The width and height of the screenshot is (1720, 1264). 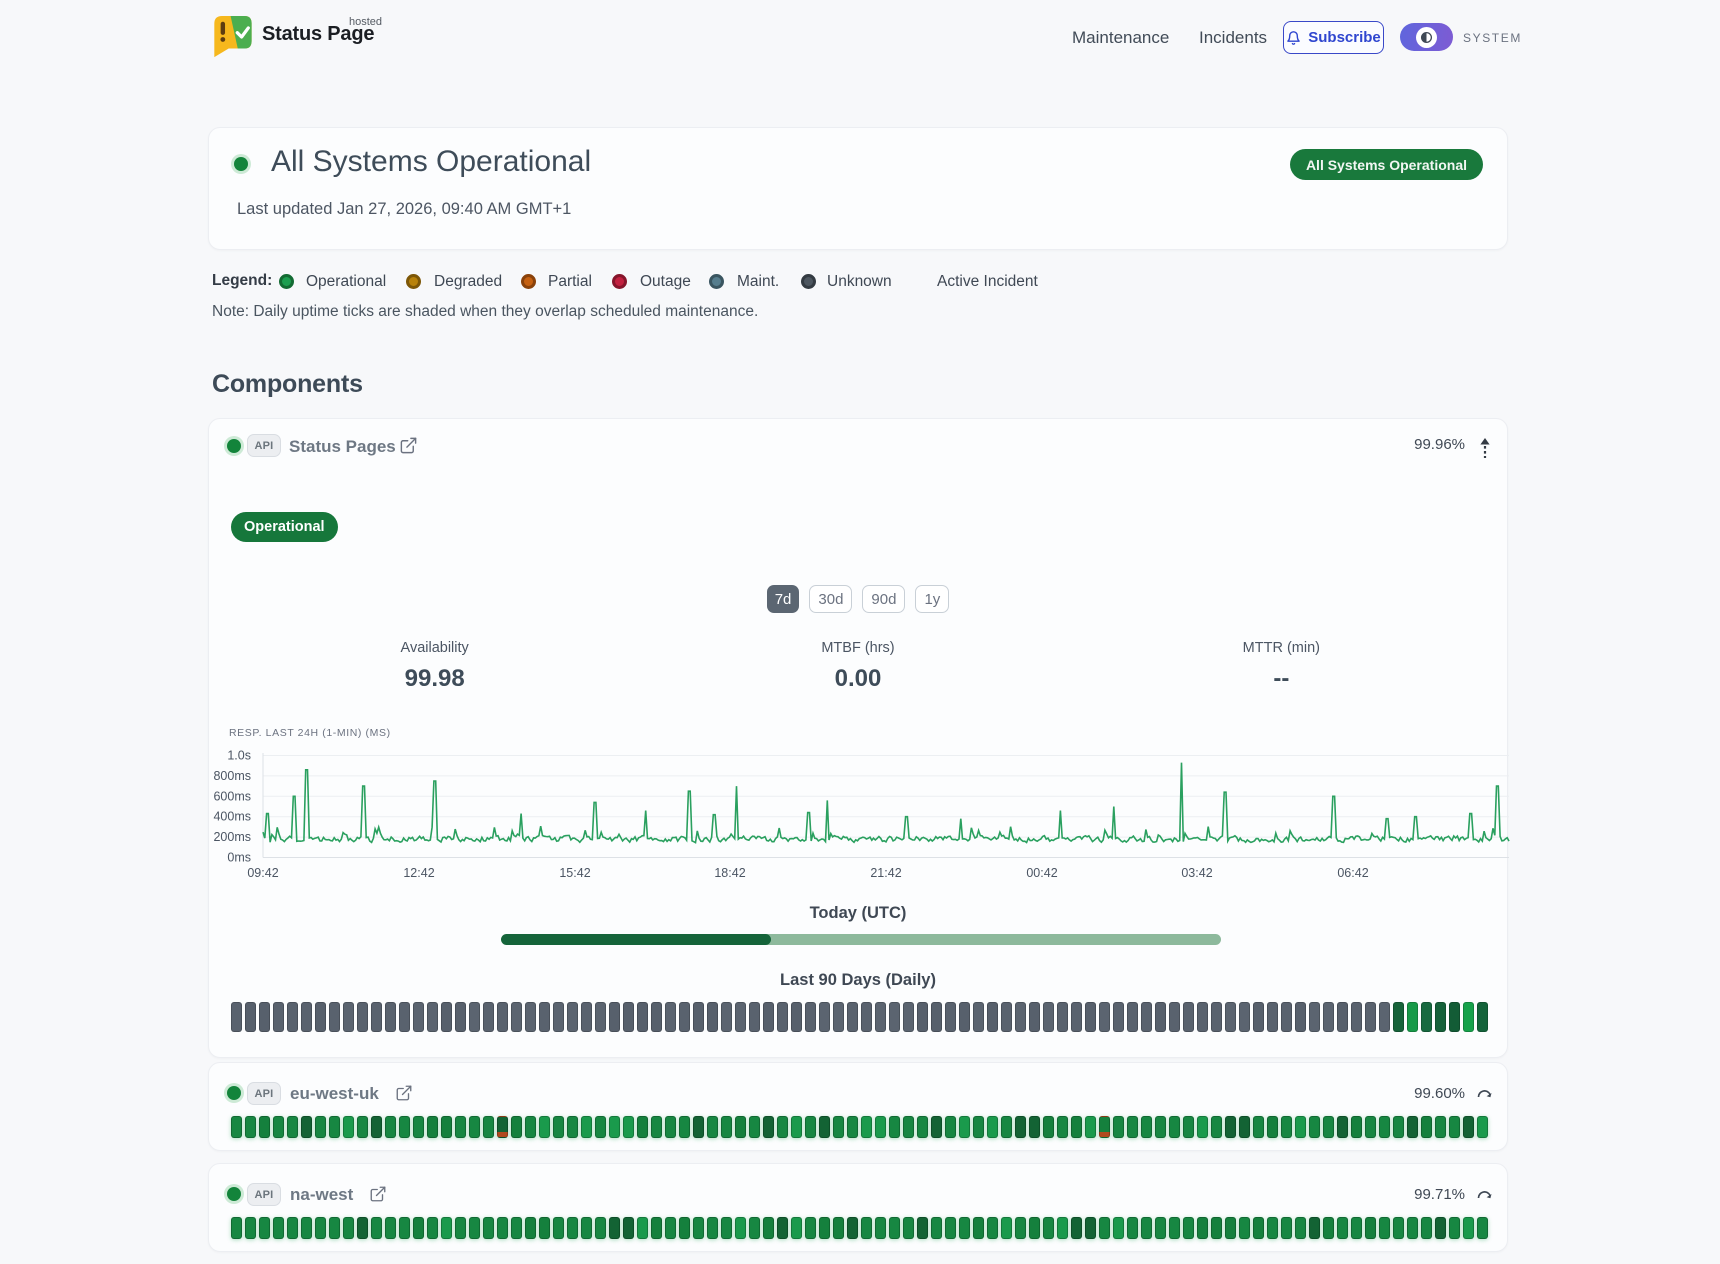 What do you see at coordinates (1352, 873) in the screenshot?
I see `svg-text: 06:42` at bounding box center [1352, 873].